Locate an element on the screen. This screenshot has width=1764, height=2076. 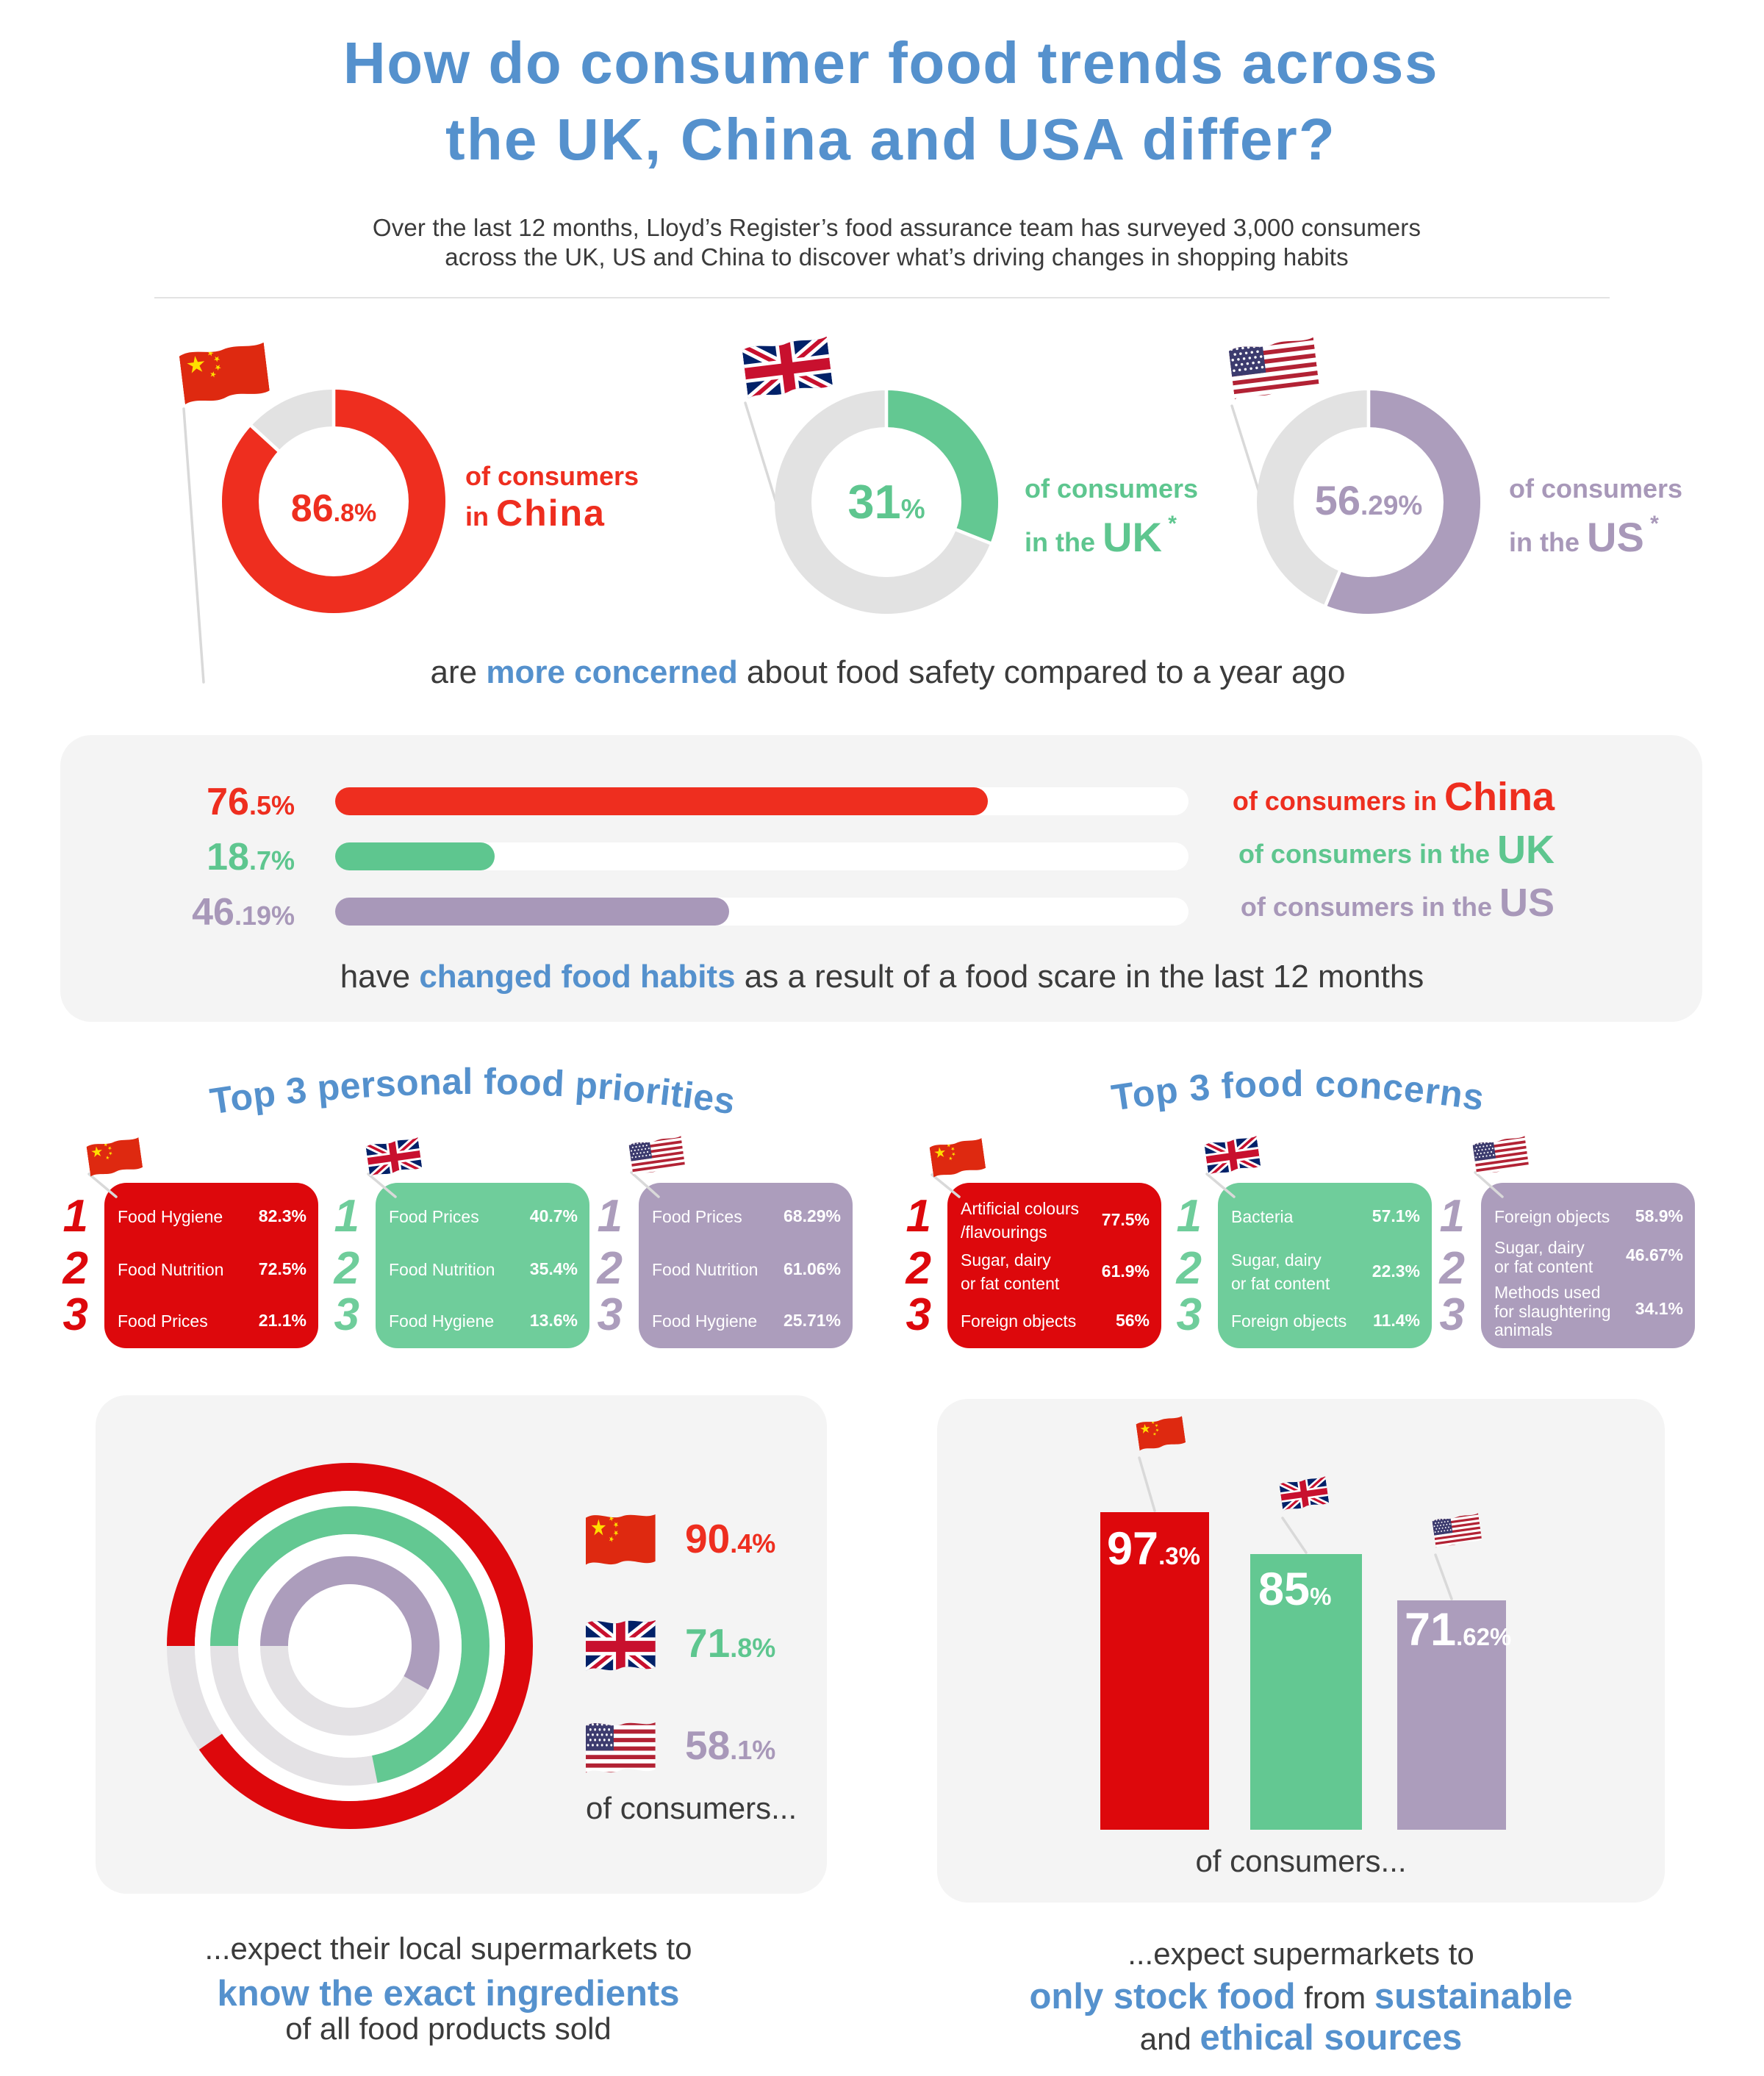
svg-text: Top 3 personal food priorities is located at coordinates (472, 1092).